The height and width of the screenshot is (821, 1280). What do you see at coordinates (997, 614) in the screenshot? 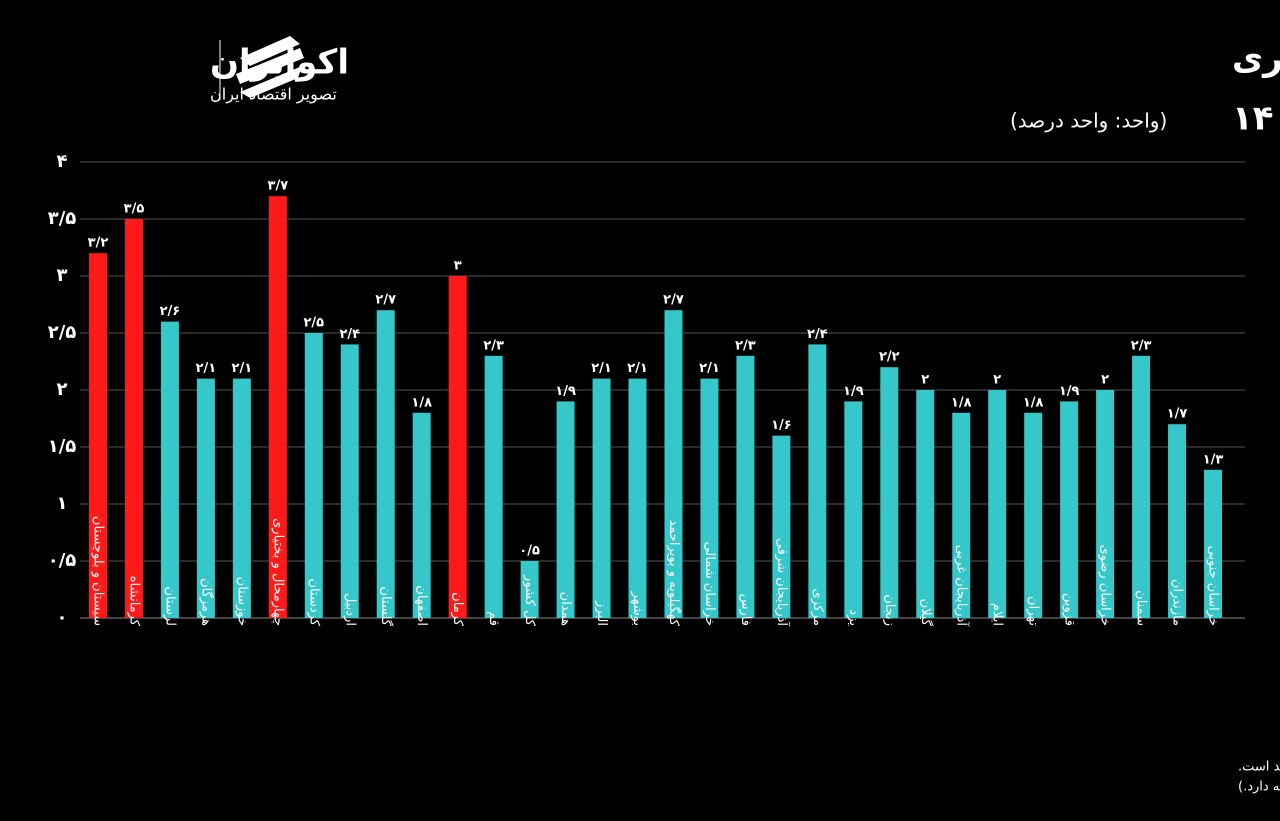
I see `x-tick-label: ایلام` at bounding box center [997, 614].